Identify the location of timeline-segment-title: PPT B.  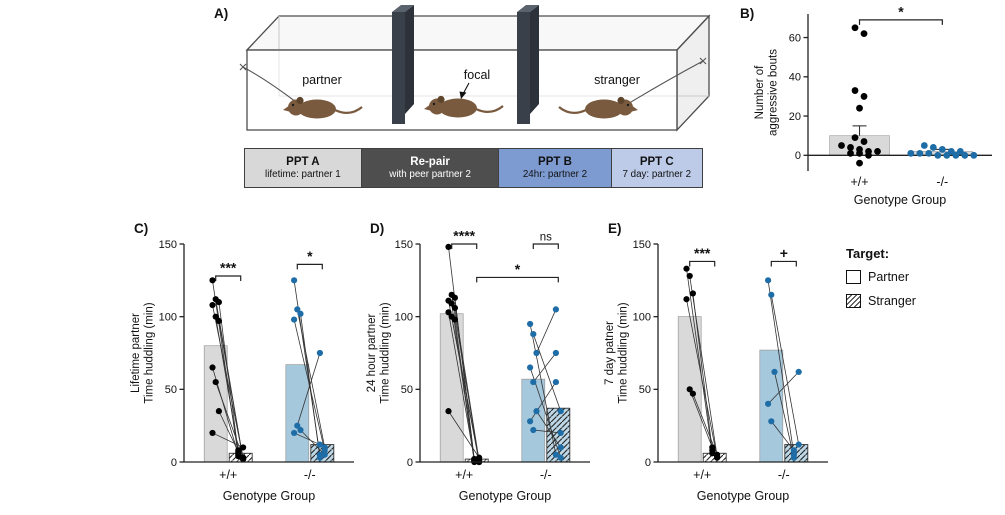
(555, 161).